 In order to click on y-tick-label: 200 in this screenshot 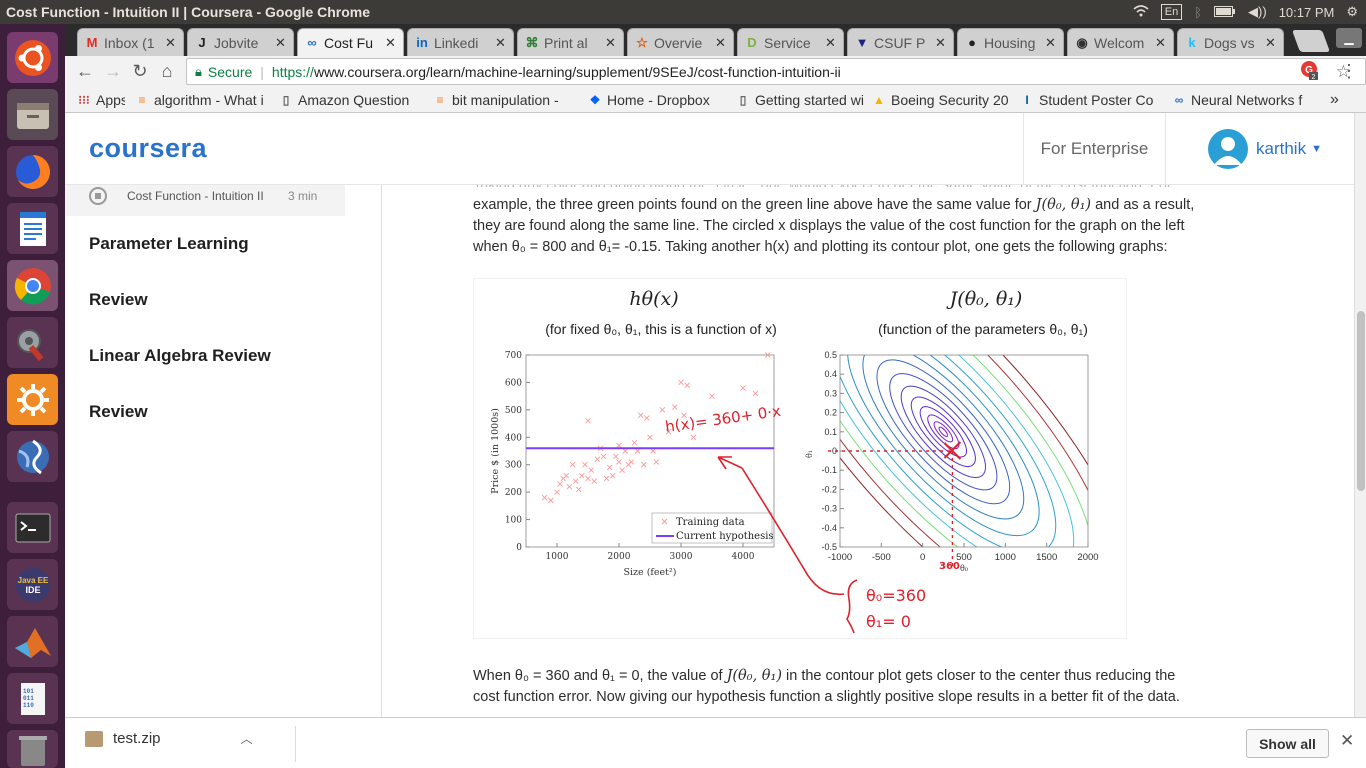, I will do `click(513, 493)`.